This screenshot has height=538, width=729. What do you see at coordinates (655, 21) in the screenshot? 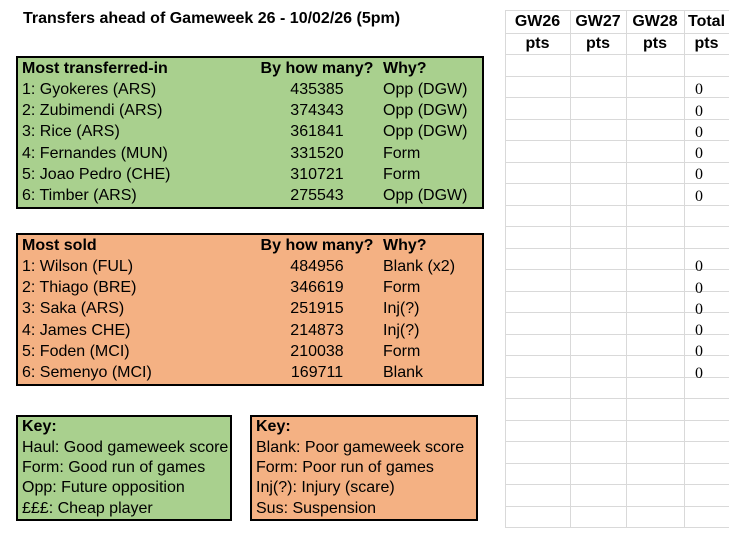
I see `col-header-gw28: GW28` at bounding box center [655, 21].